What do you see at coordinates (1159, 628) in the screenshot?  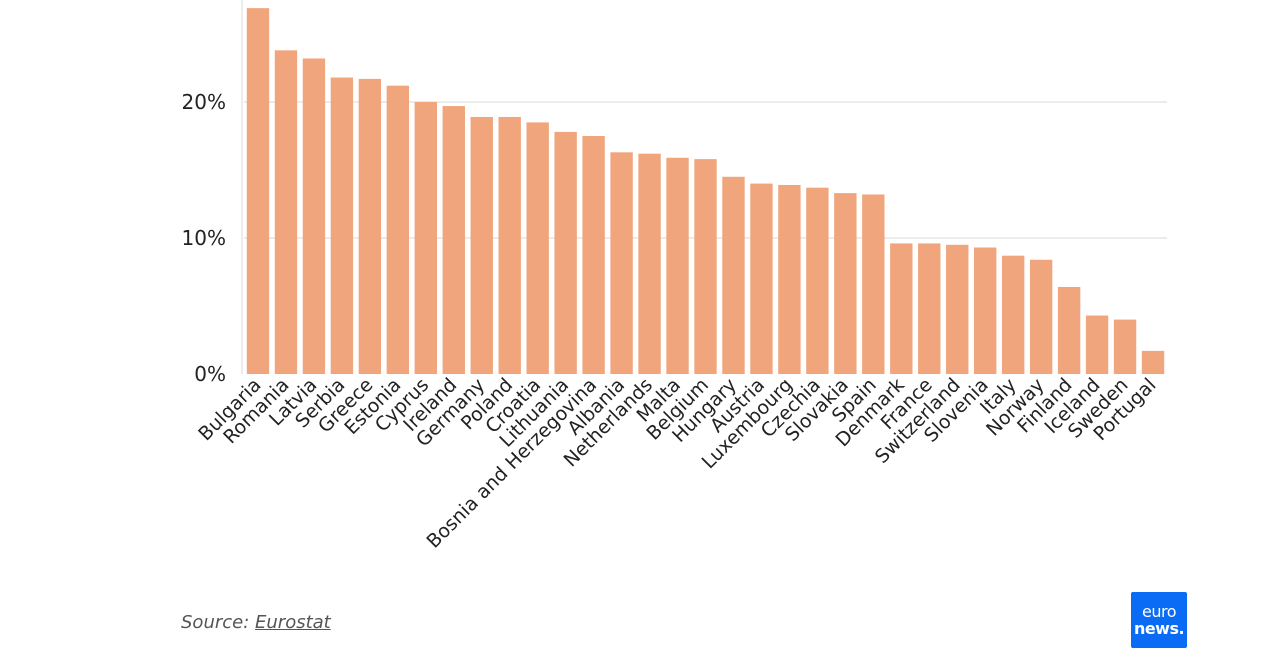 I see `logo-line2: news.` at bounding box center [1159, 628].